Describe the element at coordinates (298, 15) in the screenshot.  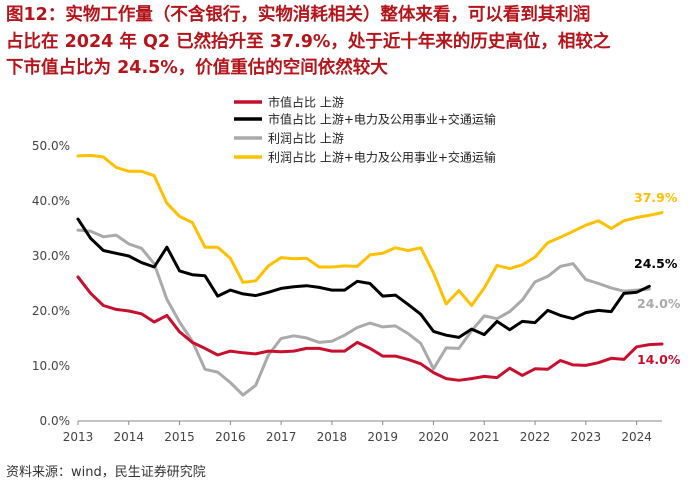
I see `chart-title-line-1: 图12：实物工作量（不含银行，实物消耗相关）整体来看，可以看到其利润` at that location.